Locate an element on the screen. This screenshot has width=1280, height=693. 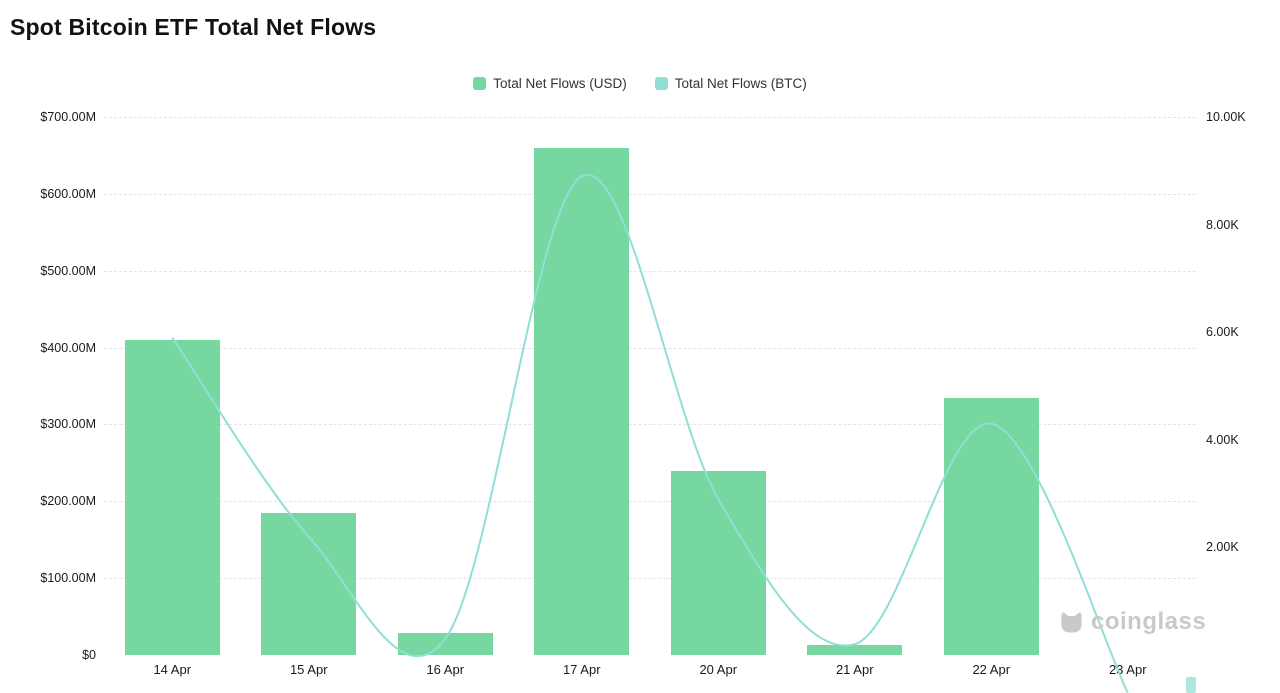
chart-title: Spot Bitcoin ETF Total Net Flows is located at coordinates (193, 27).